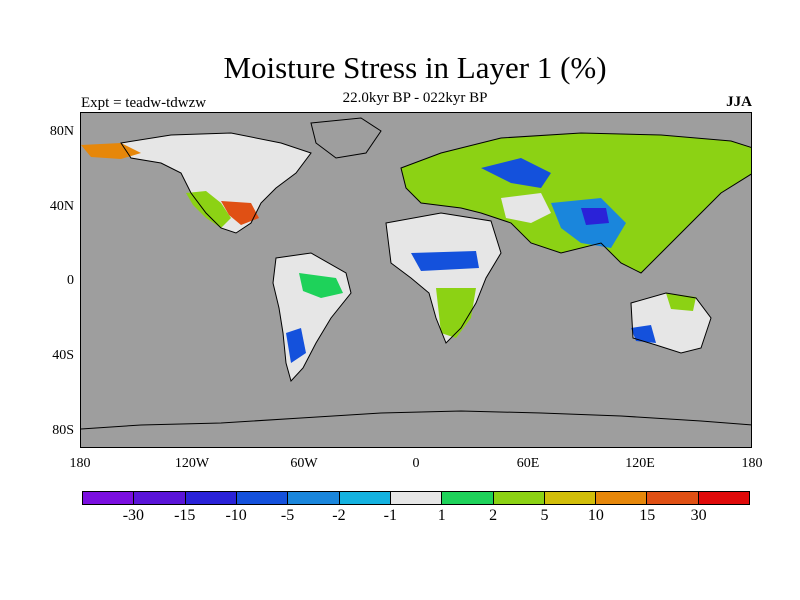 Image resolution: width=800 pixels, height=600 pixels. Describe the element at coordinates (133, 515) in the screenshot. I see `colorbar-label: -30` at that location.